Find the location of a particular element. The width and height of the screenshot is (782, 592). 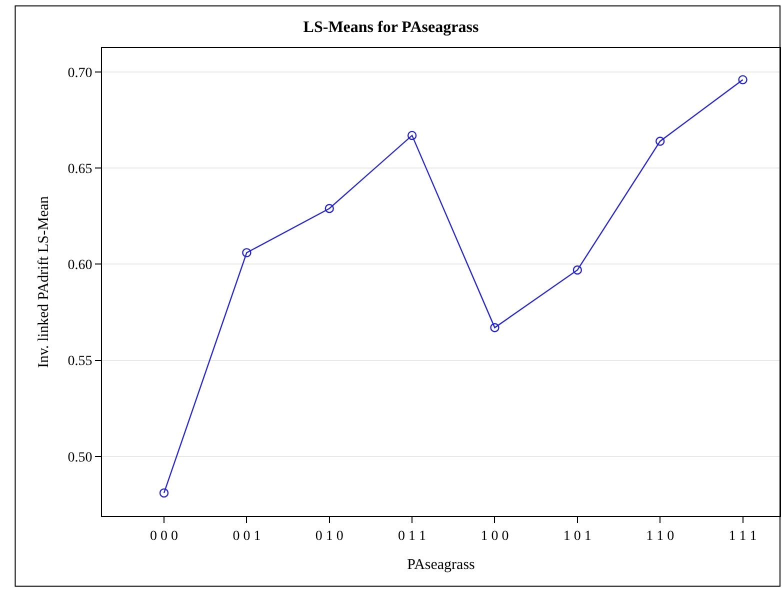

y-axis-title: Inv. linked PAdrift LS-Mean is located at coordinates (44, 282).